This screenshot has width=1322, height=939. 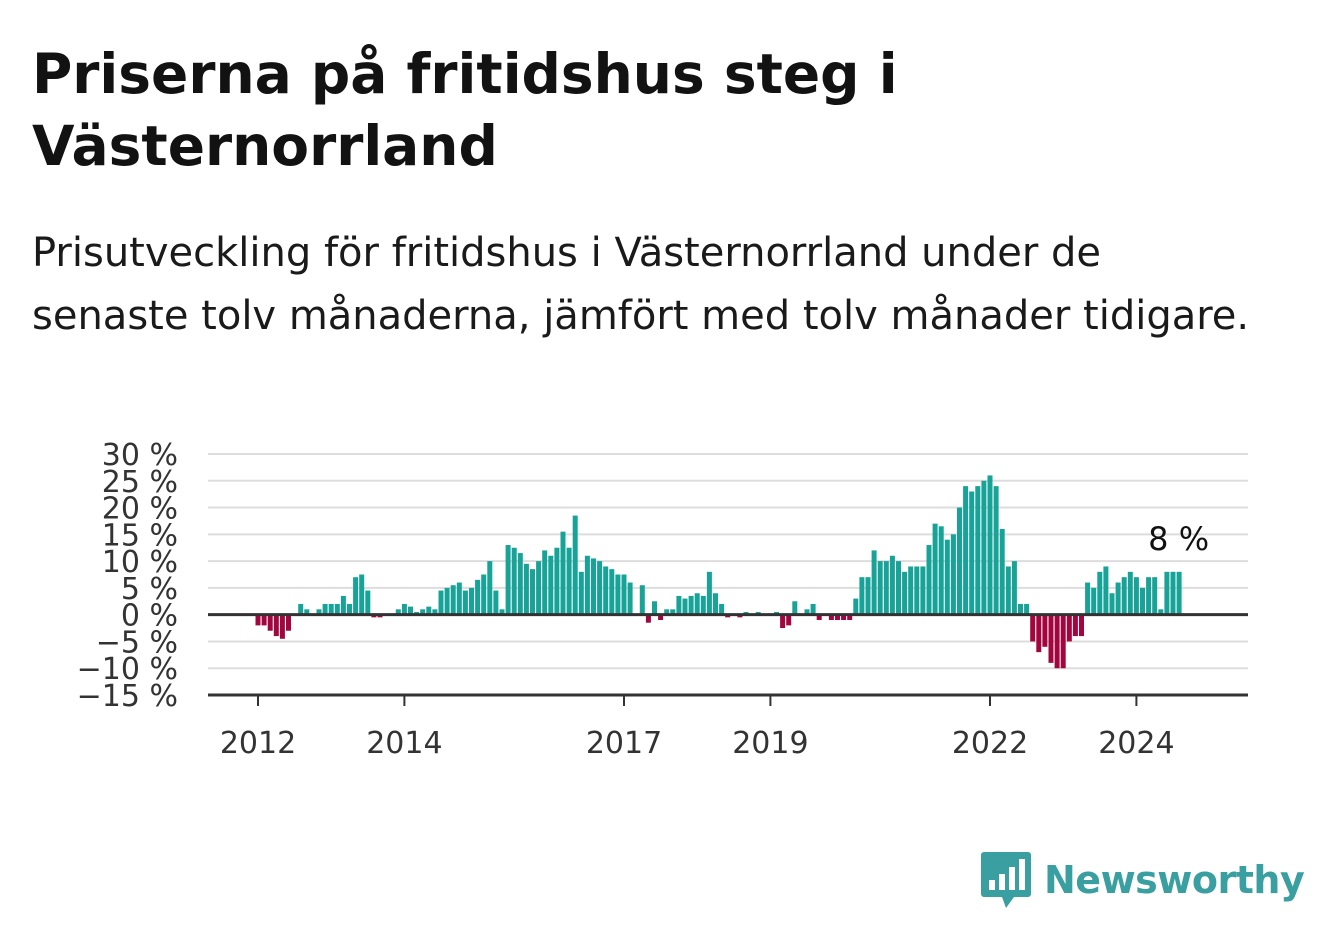 I want to click on y-tick-label: 10 %, so click(x=140, y=562).